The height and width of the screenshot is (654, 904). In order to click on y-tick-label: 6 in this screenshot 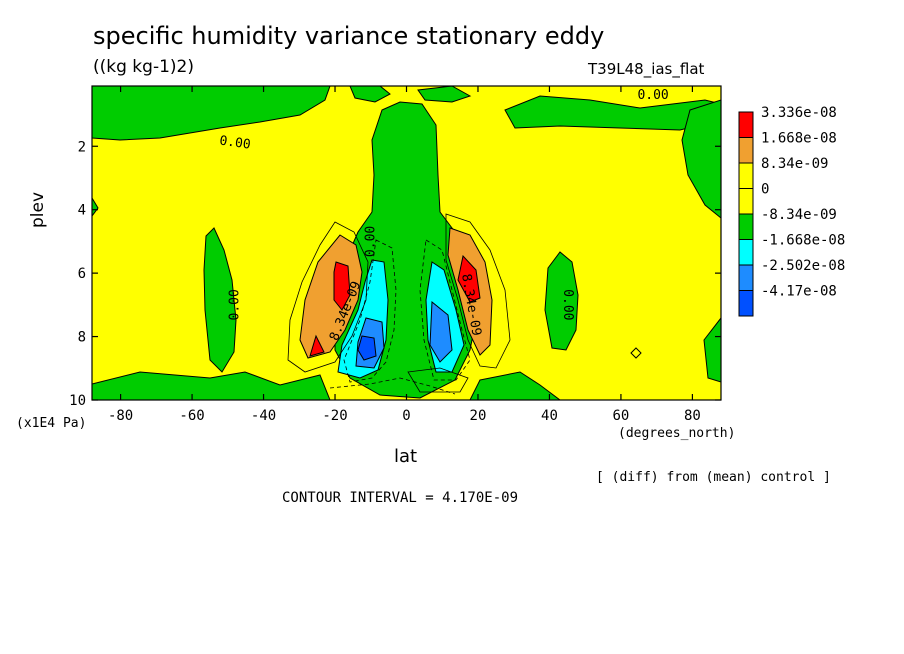, I will do `click(82, 274)`.